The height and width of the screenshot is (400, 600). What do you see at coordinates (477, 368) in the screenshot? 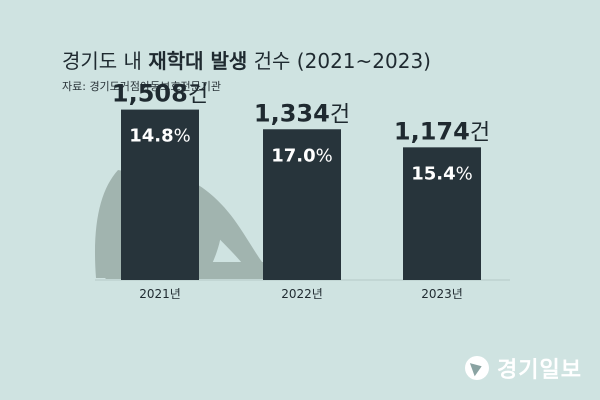
I see `logo-icon` at bounding box center [477, 368].